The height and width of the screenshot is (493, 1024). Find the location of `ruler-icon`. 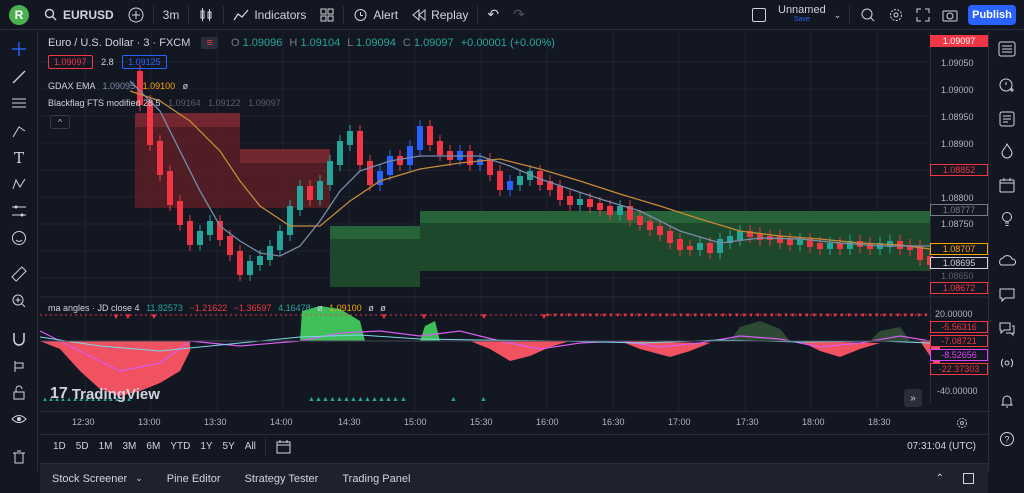

ruler-icon is located at coordinates (19, 274).